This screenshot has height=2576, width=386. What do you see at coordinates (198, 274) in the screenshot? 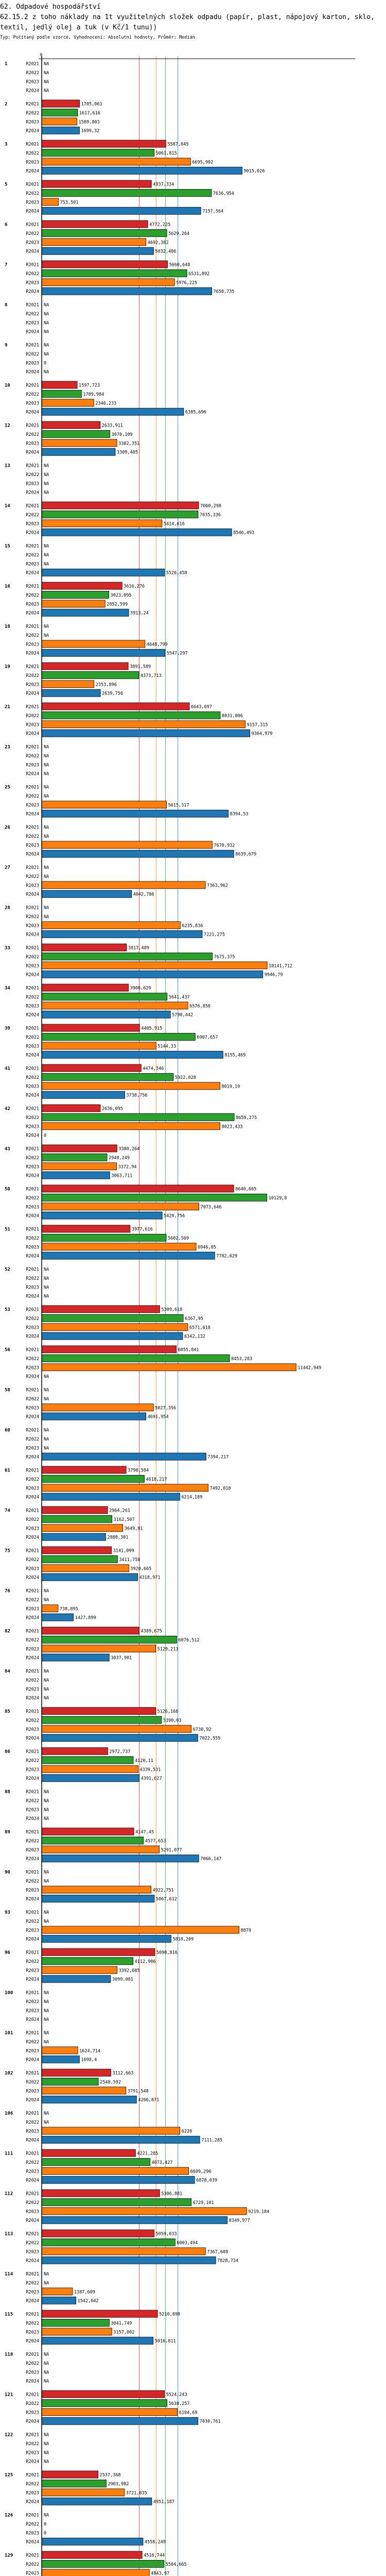
I see `value-label: 6531,892` at bounding box center [198, 274].